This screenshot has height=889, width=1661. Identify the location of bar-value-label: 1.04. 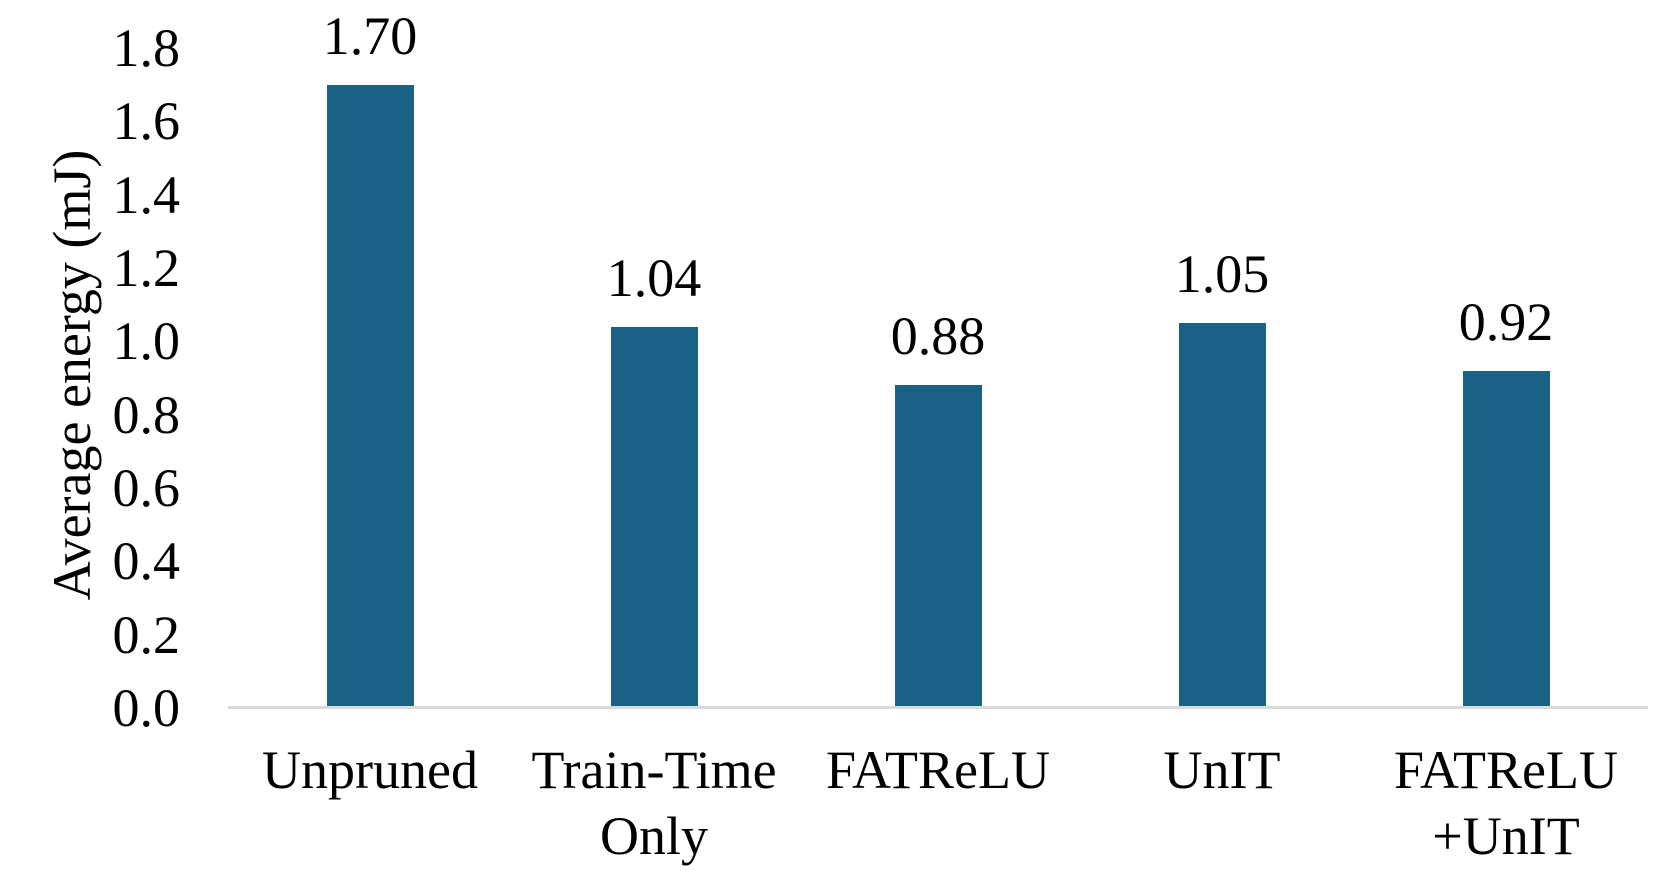
(654, 278).